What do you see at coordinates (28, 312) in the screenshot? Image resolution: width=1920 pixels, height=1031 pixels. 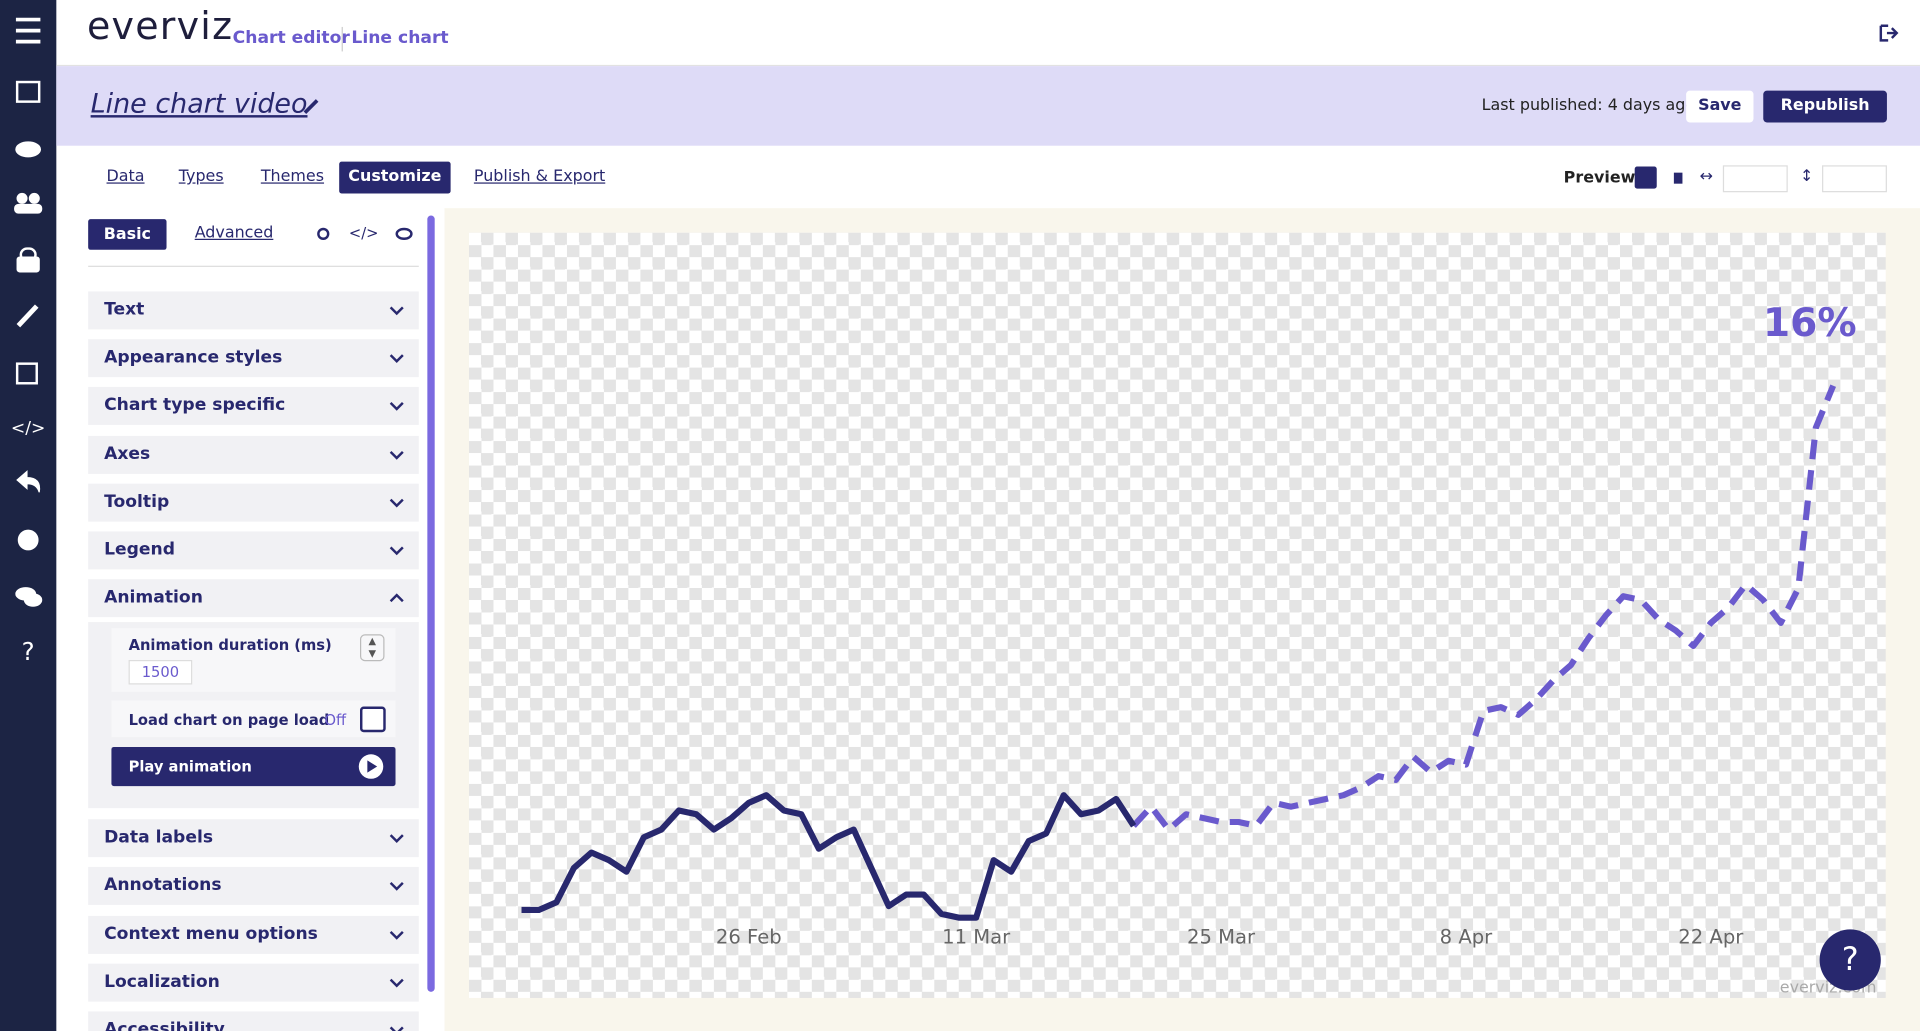 I see `sidebar-icons: </>` at bounding box center [28, 312].